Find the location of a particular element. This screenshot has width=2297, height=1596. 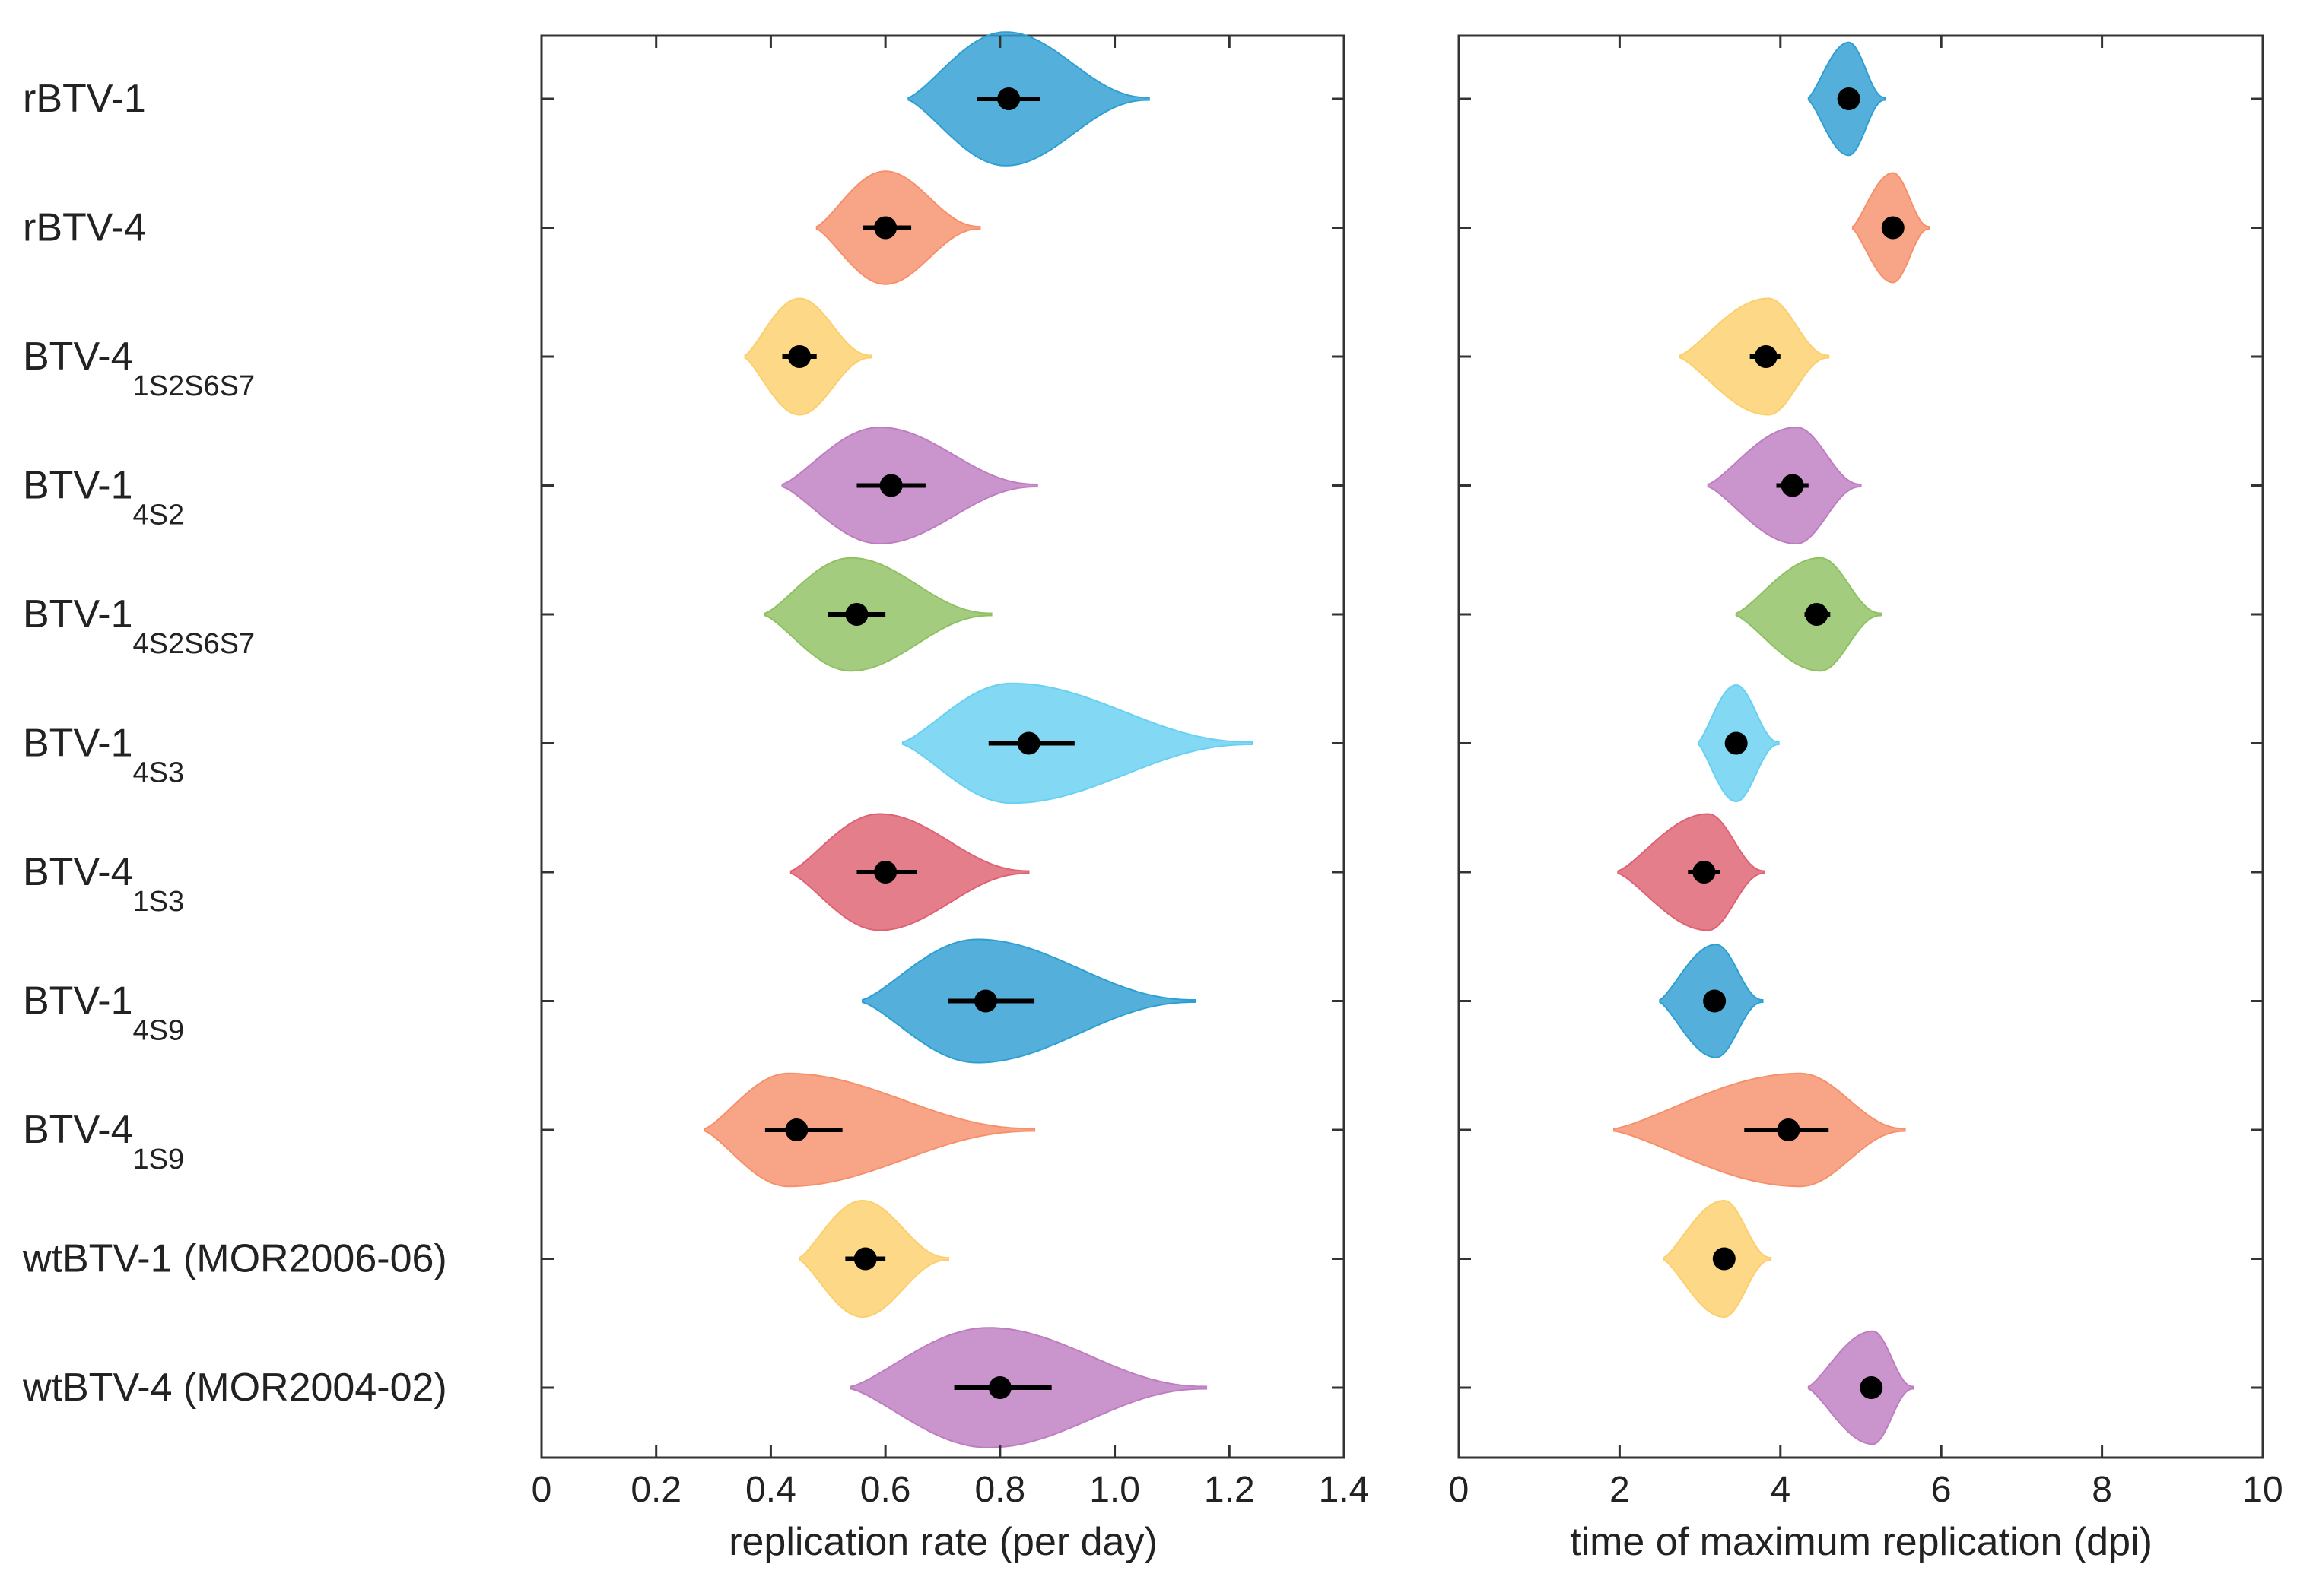

panel-replication-rate-xlabel: replication rate (per day) is located at coordinates (943, 1542).